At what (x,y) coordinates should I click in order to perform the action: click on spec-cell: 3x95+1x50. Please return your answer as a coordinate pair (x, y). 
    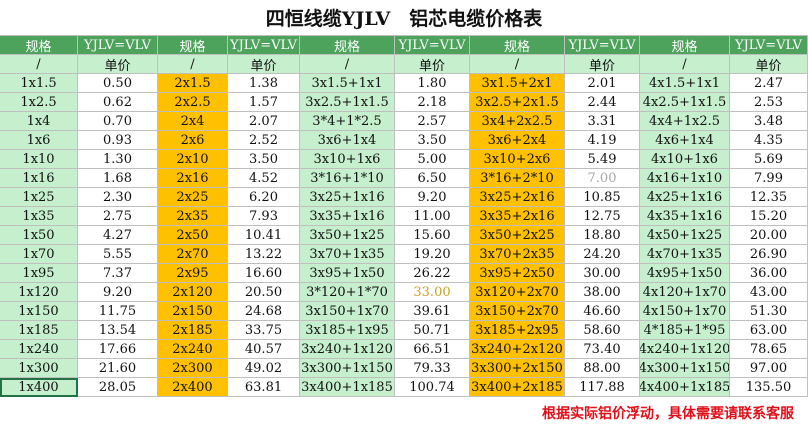
    Looking at the image, I should click on (347, 273).